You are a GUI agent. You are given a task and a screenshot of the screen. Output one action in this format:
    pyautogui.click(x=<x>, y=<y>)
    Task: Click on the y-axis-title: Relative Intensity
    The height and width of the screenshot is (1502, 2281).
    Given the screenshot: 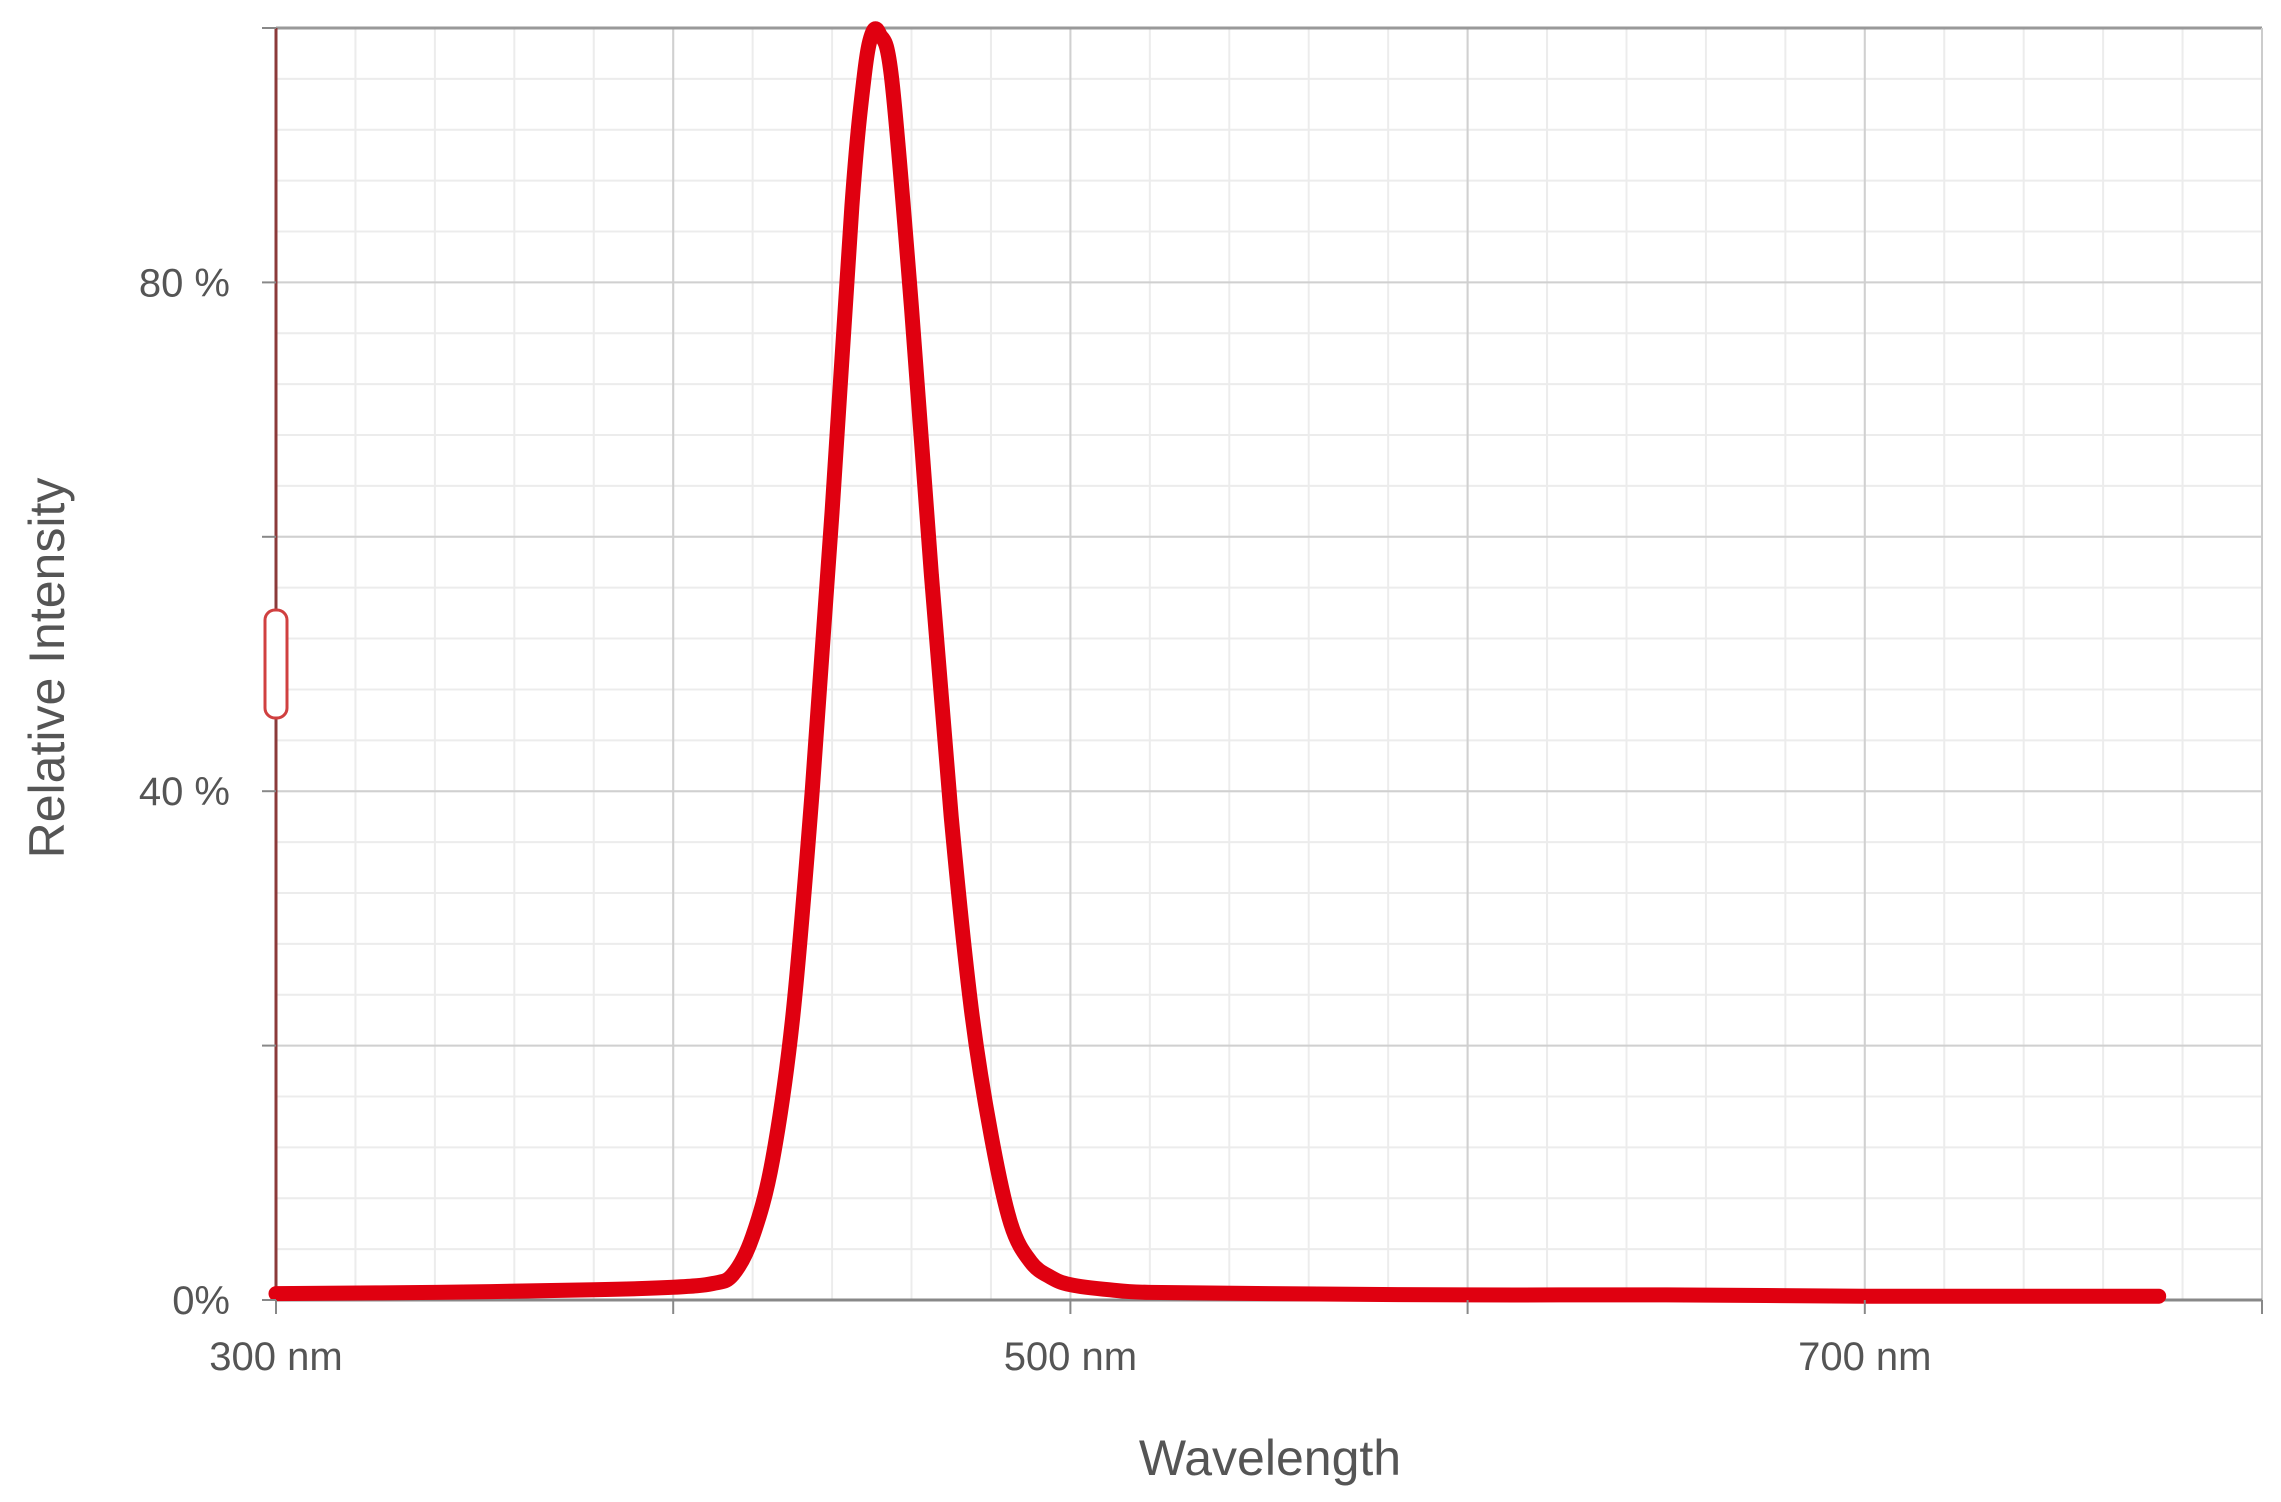 What is the action you would take?
    pyautogui.click(x=47, y=668)
    